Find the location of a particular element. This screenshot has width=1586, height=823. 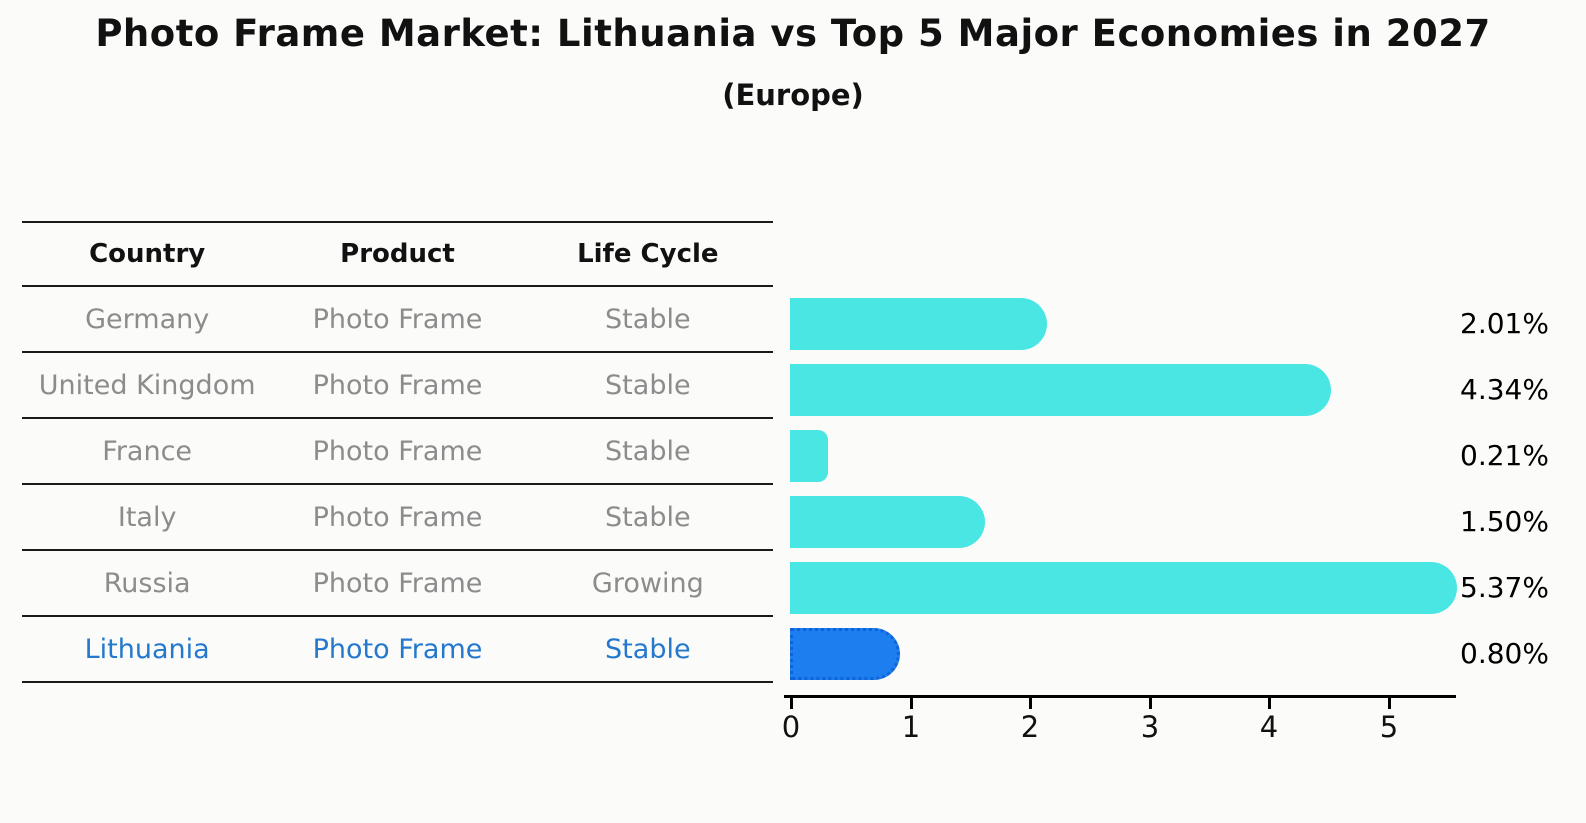

x-tick-label: 3 is located at coordinates (1150, 727).